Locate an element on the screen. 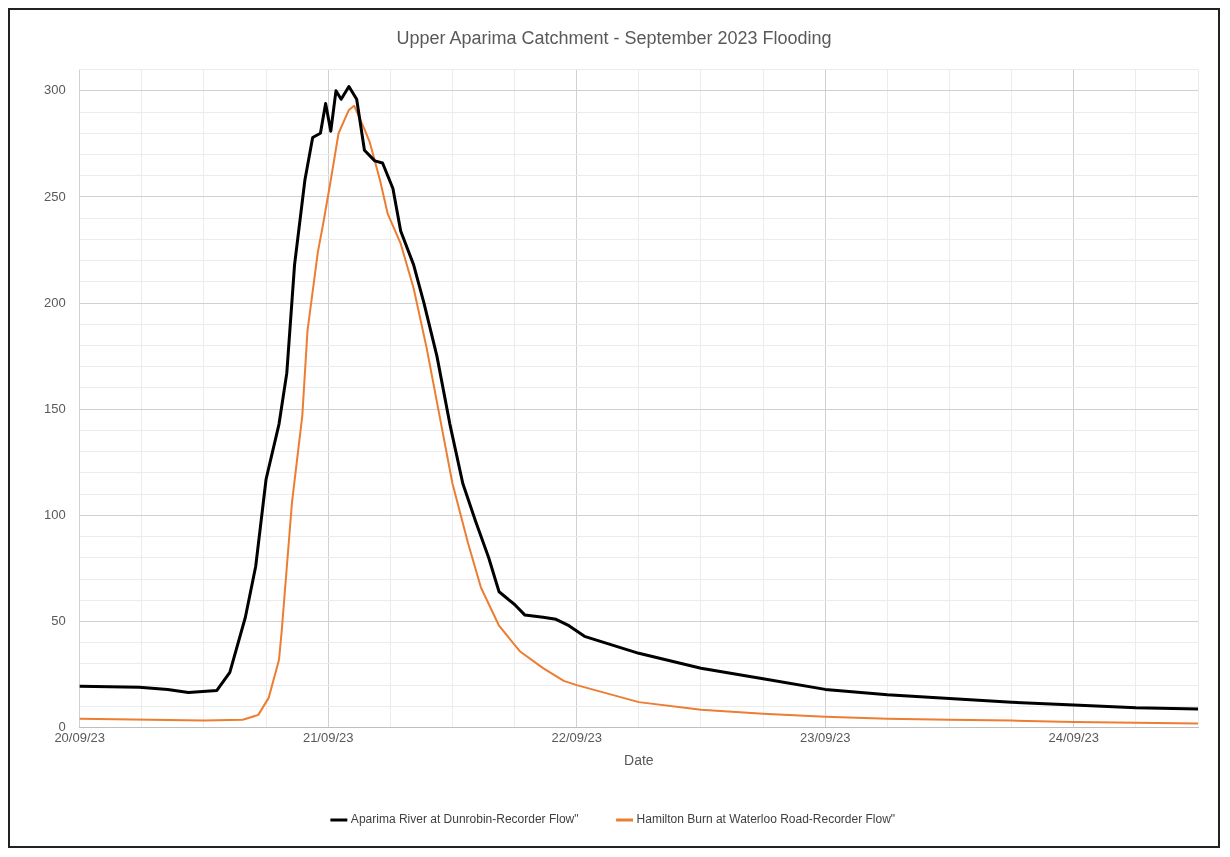  legend-label: Aparima River at Dunrobin-Recorder Flow" is located at coordinates (464, 819).